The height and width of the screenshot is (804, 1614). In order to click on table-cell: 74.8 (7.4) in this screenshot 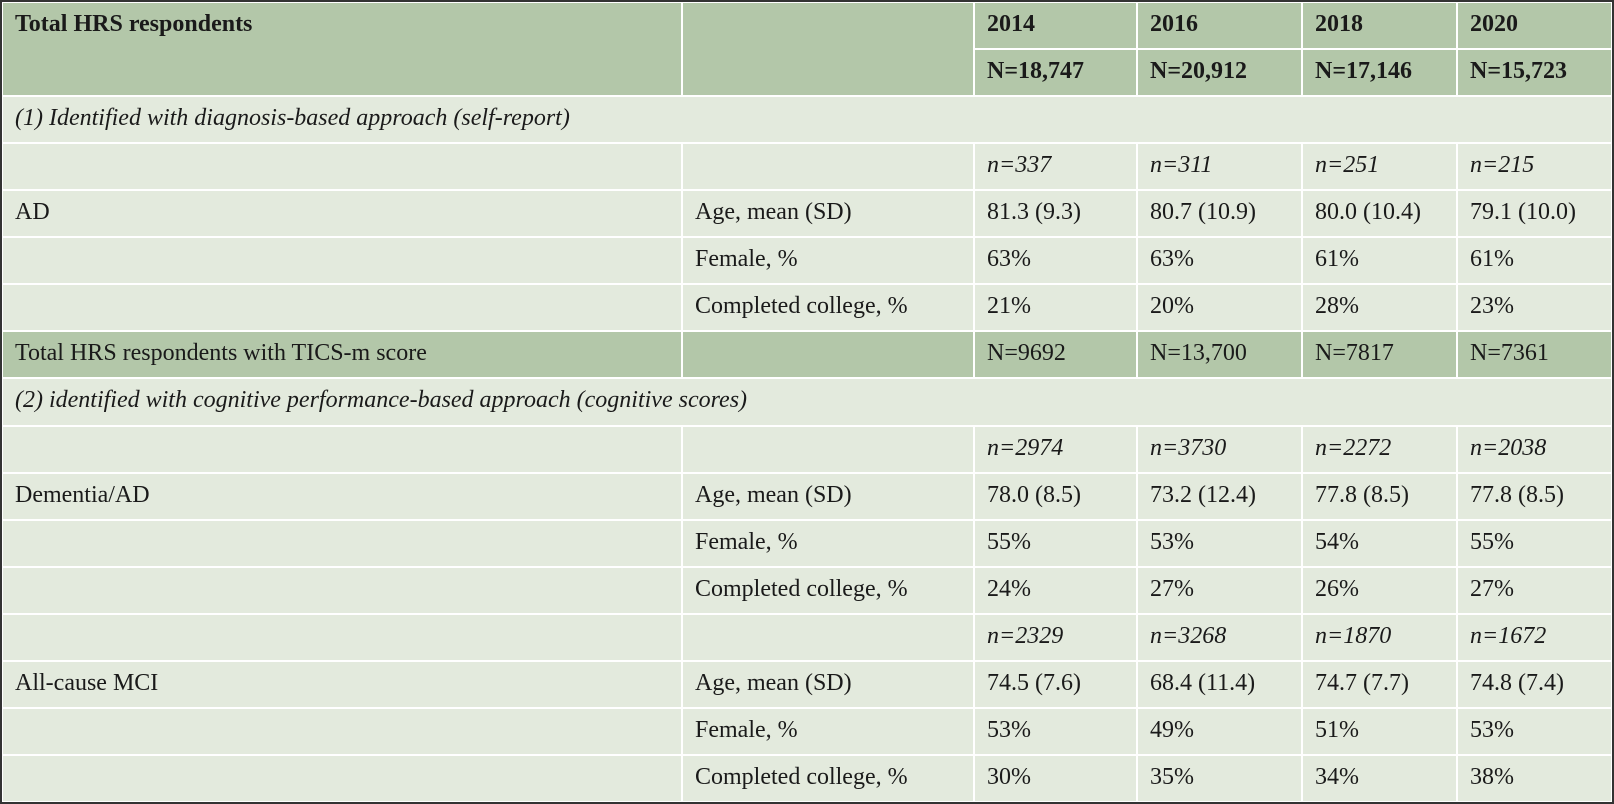, I will do `click(1534, 684)`.